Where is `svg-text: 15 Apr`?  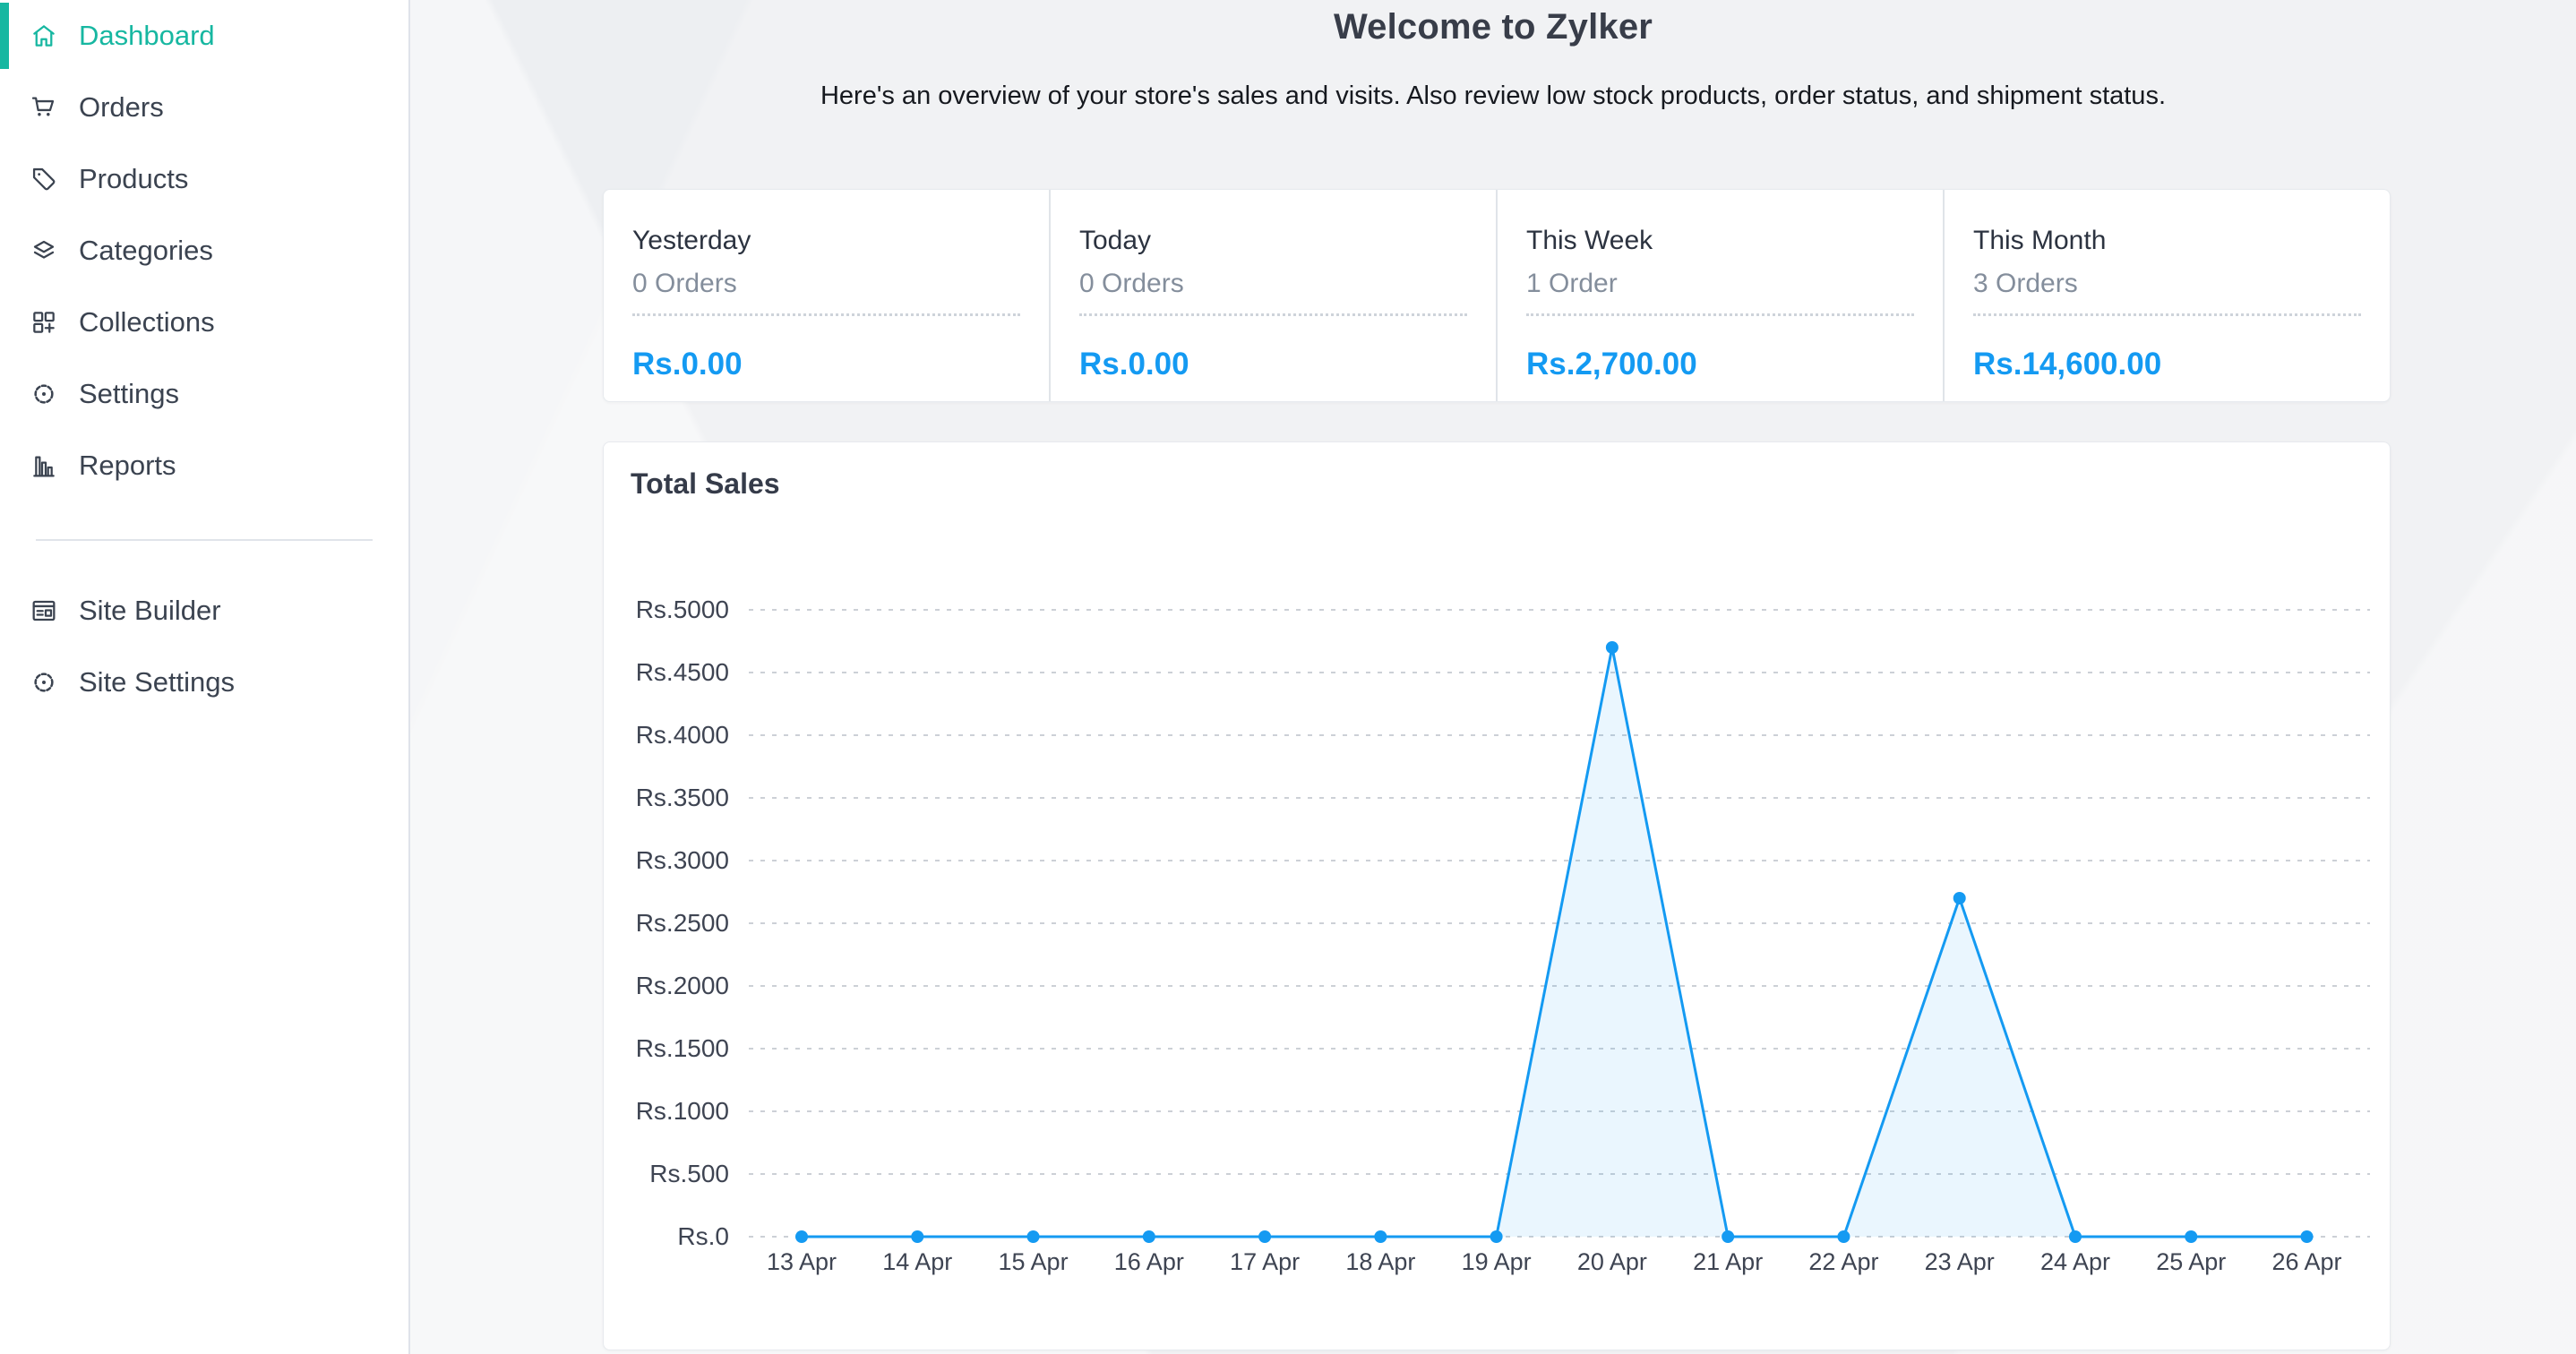 svg-text: 15 Apr is located at coordinates (1034, 1261).